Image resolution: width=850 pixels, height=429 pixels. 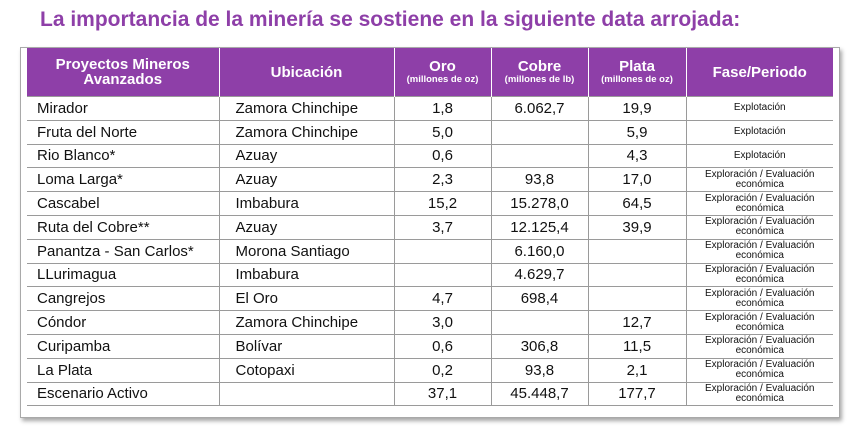 I want to click on cell-location: Cotopaxi, so click(x=307, y=370).